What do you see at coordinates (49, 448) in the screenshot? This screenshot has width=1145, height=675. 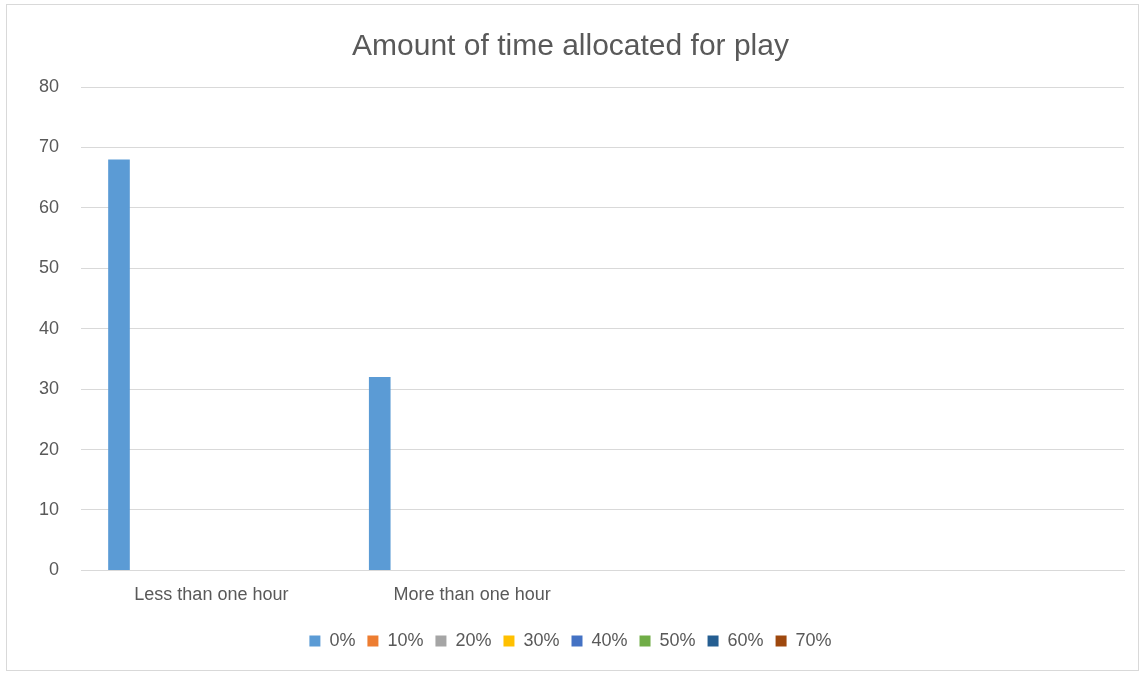 I see `y-tick-label: 20` at bounding box center [49, 448].